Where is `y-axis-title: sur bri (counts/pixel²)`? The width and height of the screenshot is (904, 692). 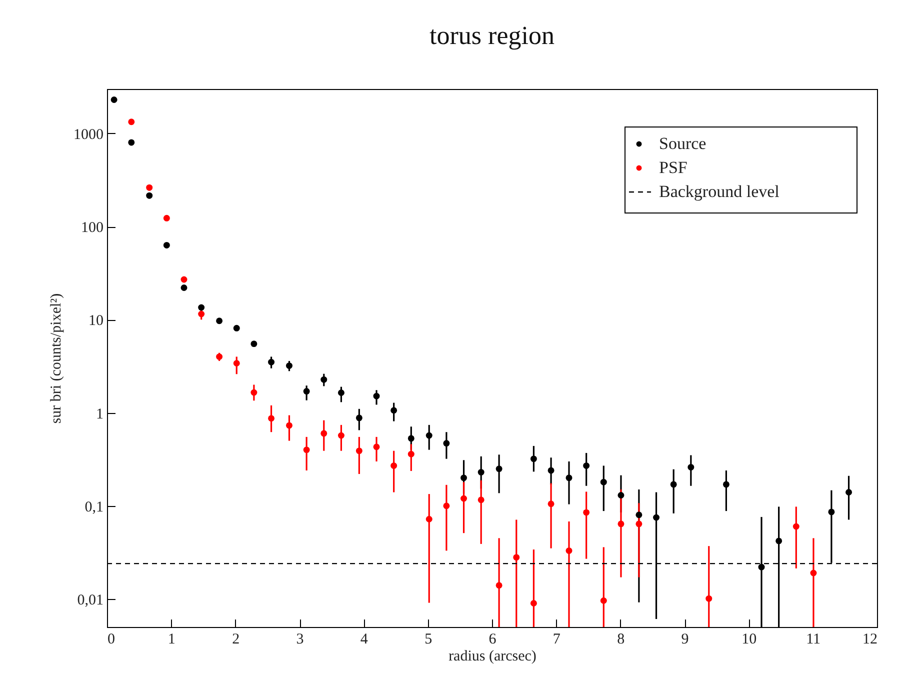
y-axis-title: sur bri (counts/pixel²) is located at coordinates (56, 358).